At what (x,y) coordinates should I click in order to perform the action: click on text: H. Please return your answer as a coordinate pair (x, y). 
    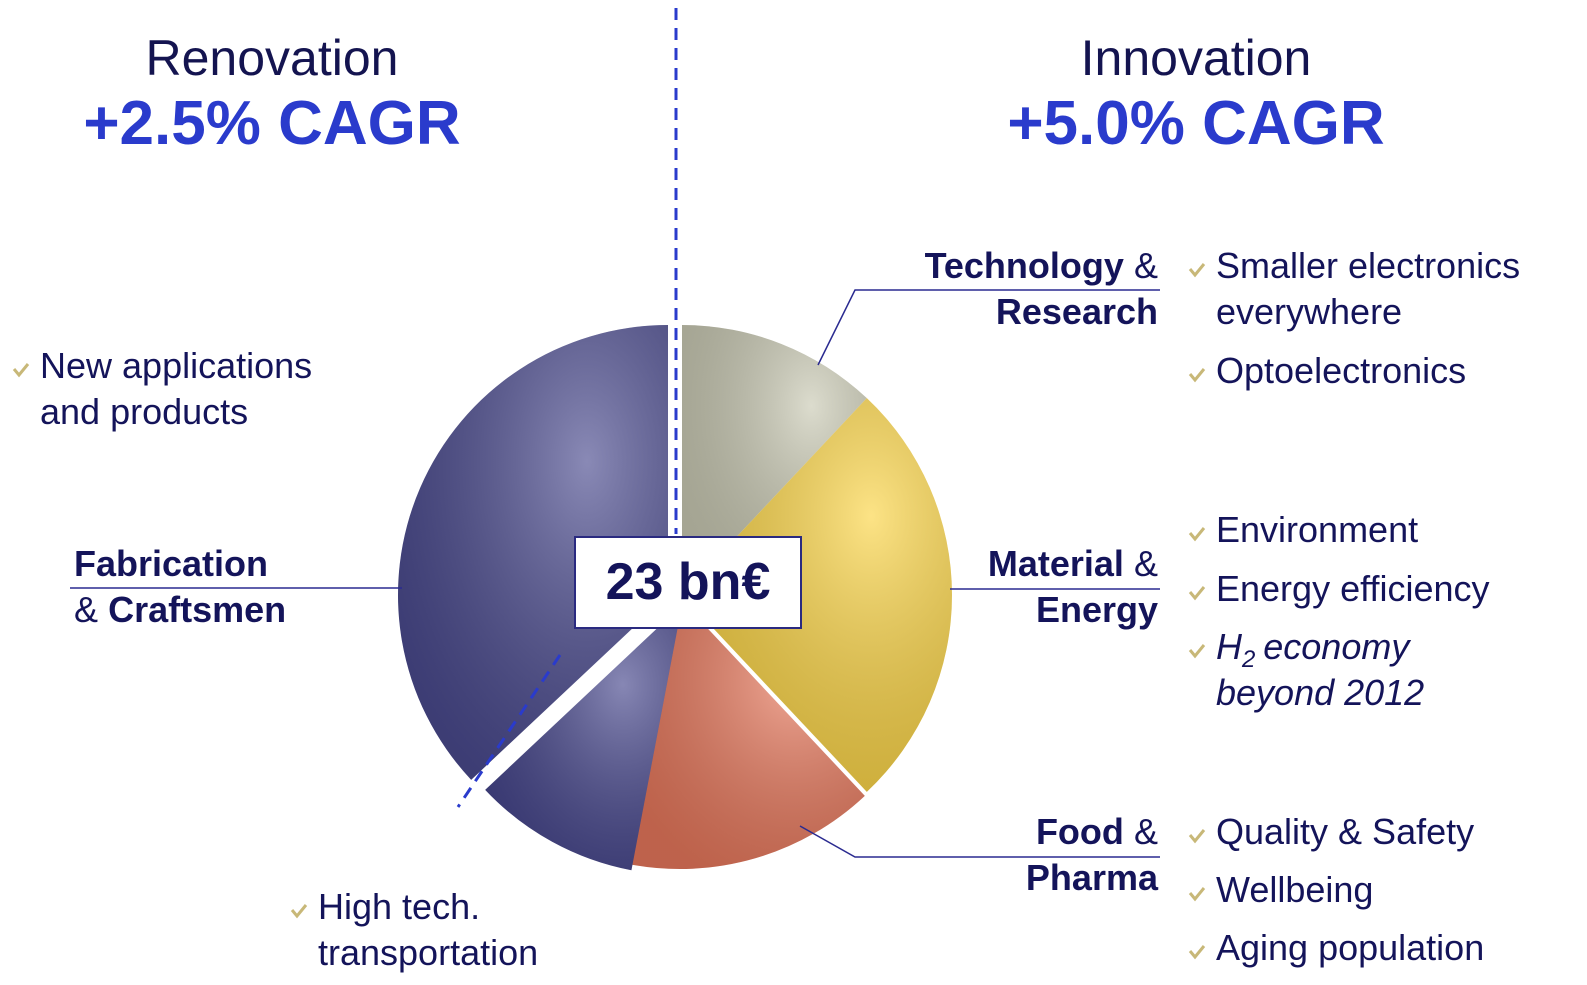
    Looking at the image, I should click on (1229, 646).